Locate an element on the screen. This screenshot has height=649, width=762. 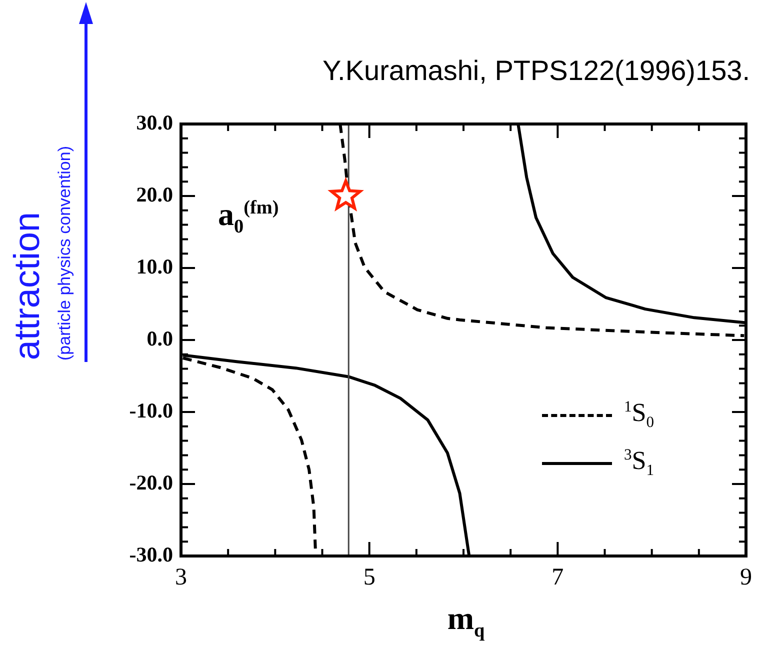
y-tick-label: 0.0 is located at coordinates (159, 338).